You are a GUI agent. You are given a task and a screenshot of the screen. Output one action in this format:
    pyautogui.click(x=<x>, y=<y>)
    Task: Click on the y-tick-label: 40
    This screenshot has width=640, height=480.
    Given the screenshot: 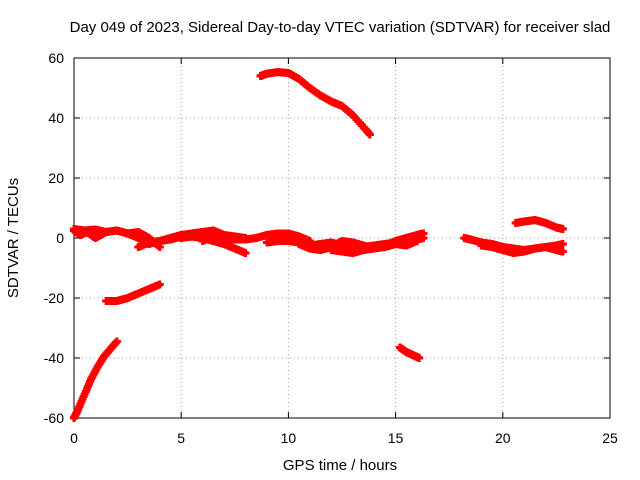 What is the action you would take?
    pyautogui.click(x=56, y=118)
    